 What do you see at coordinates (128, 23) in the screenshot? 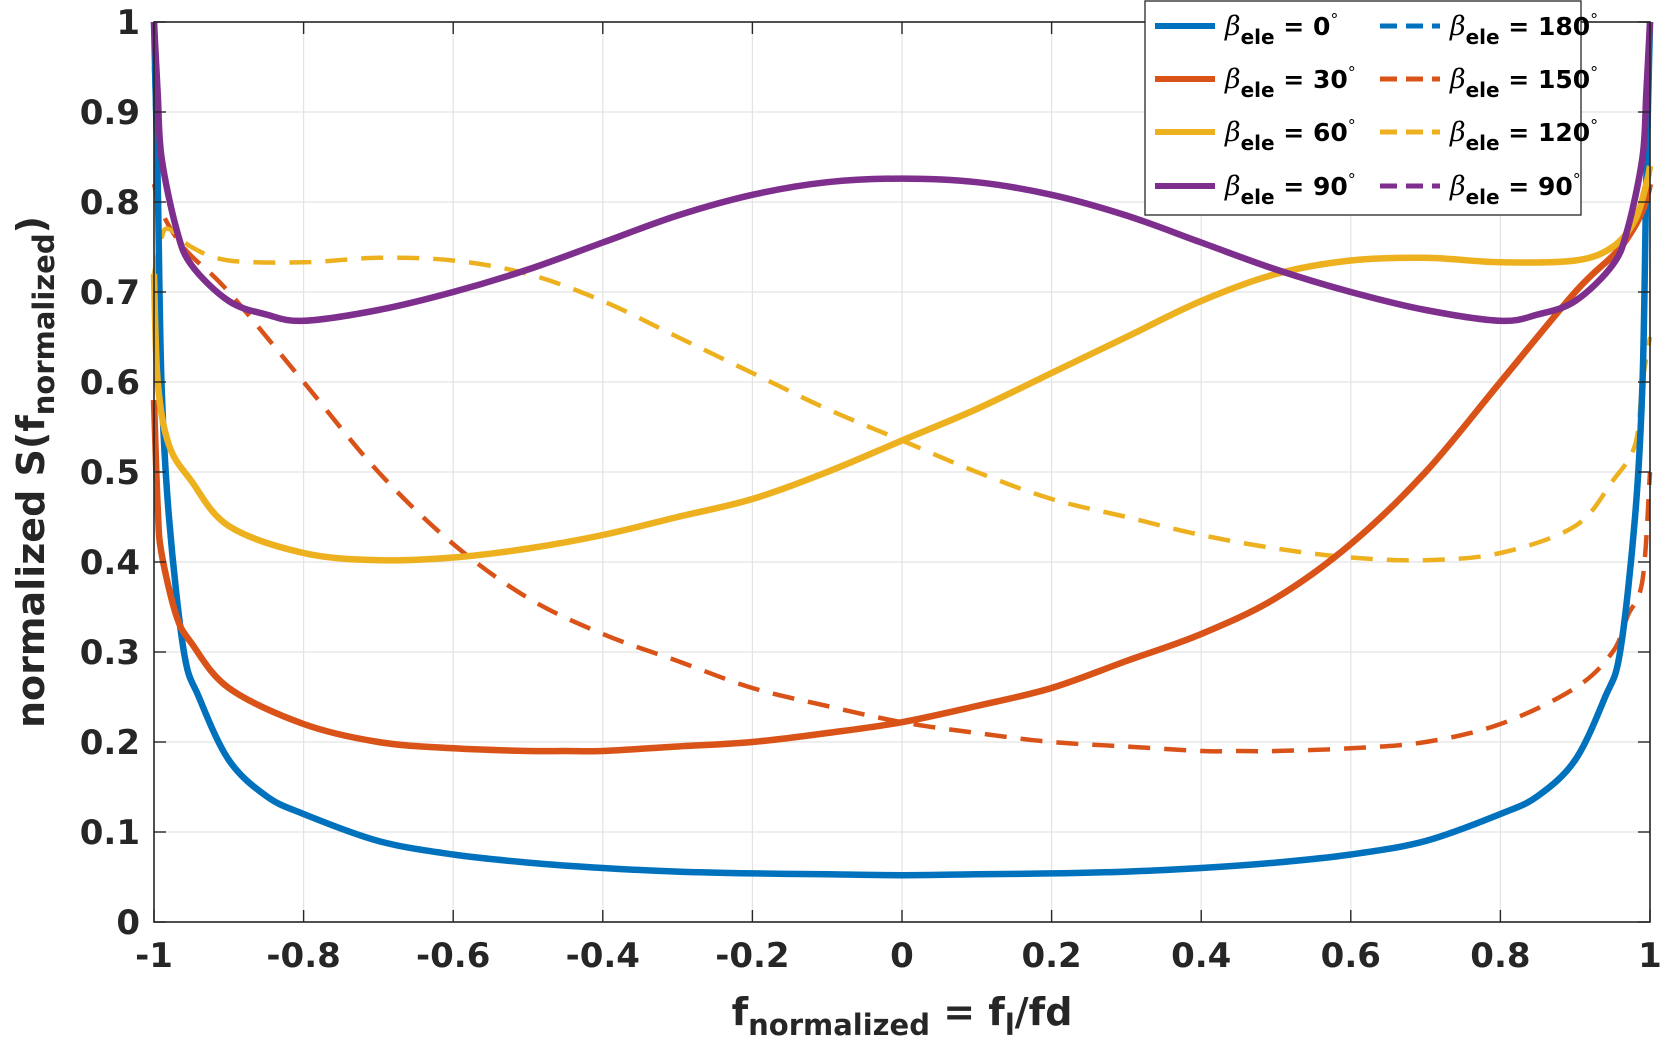
I see `y-tick-label: 1` at bounding box center [128, 23].